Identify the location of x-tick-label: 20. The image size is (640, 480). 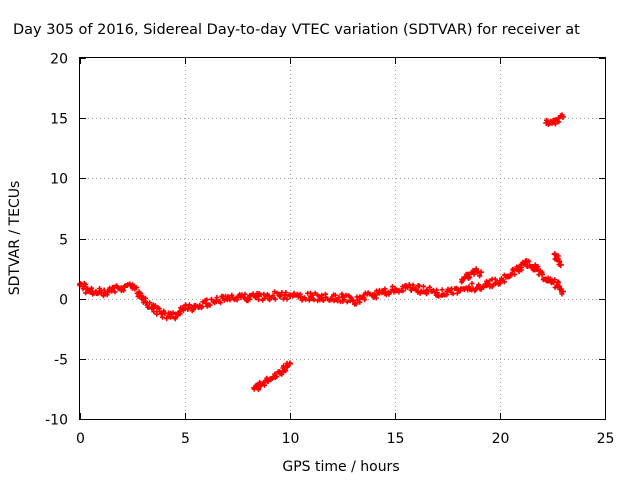
(501, 439).